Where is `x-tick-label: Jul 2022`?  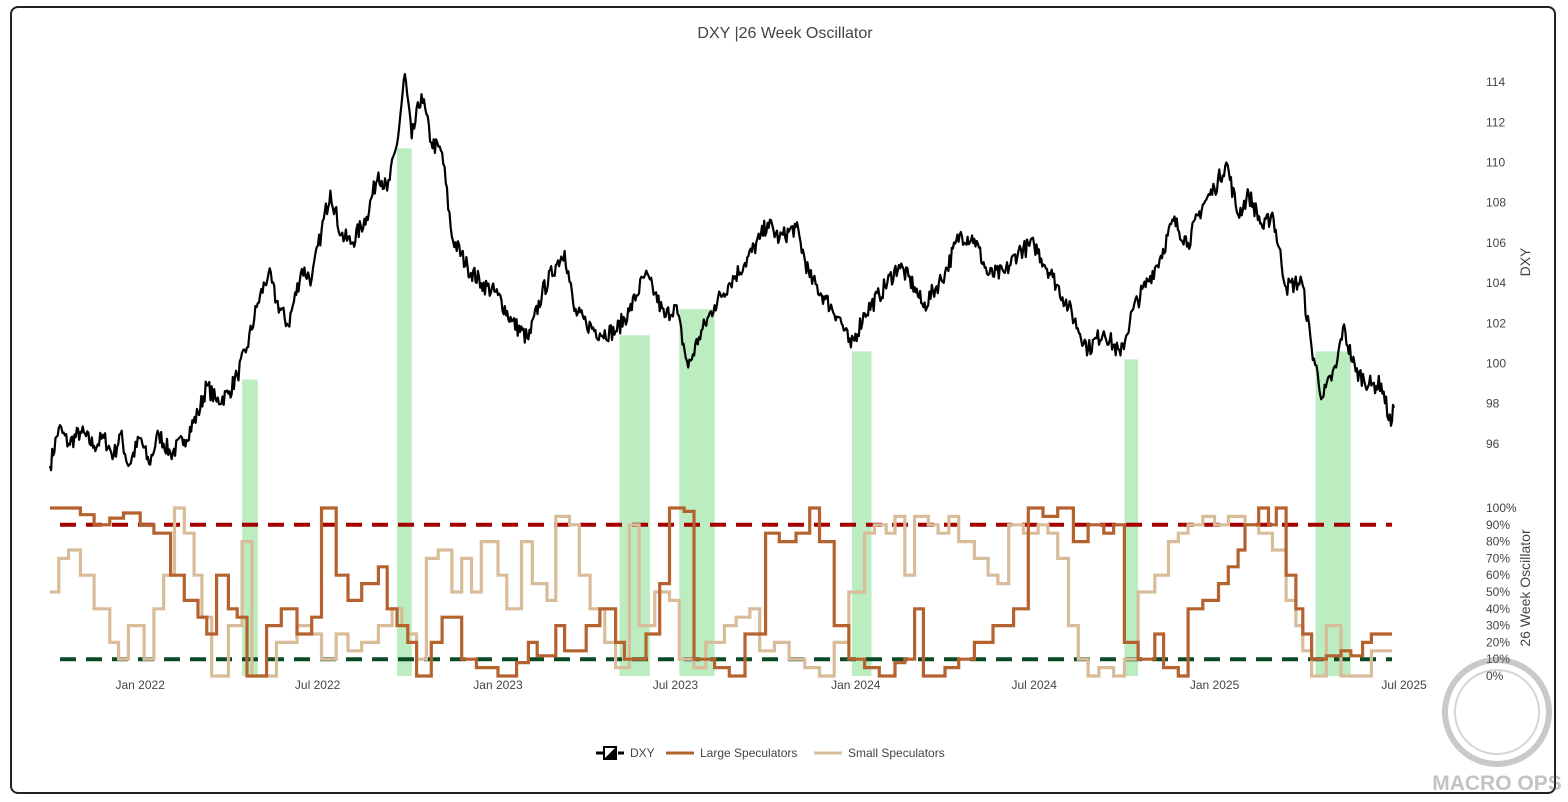 x-tick-label: Jul 2022 is located at coordinates (318, 685).